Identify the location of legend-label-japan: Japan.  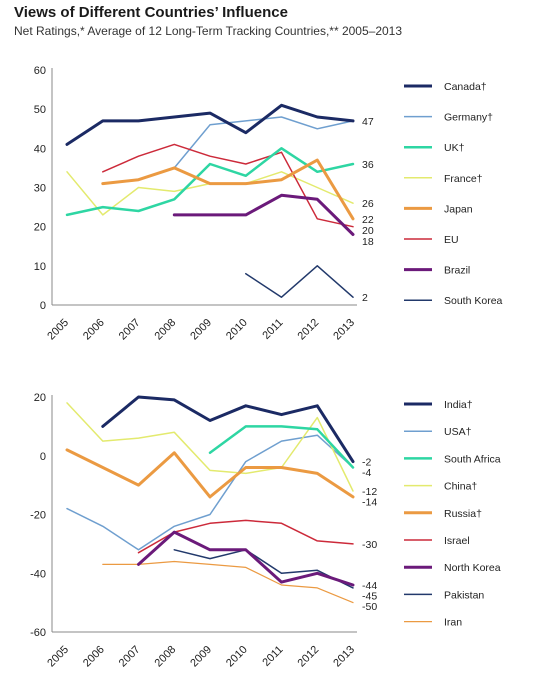
(458, 209).